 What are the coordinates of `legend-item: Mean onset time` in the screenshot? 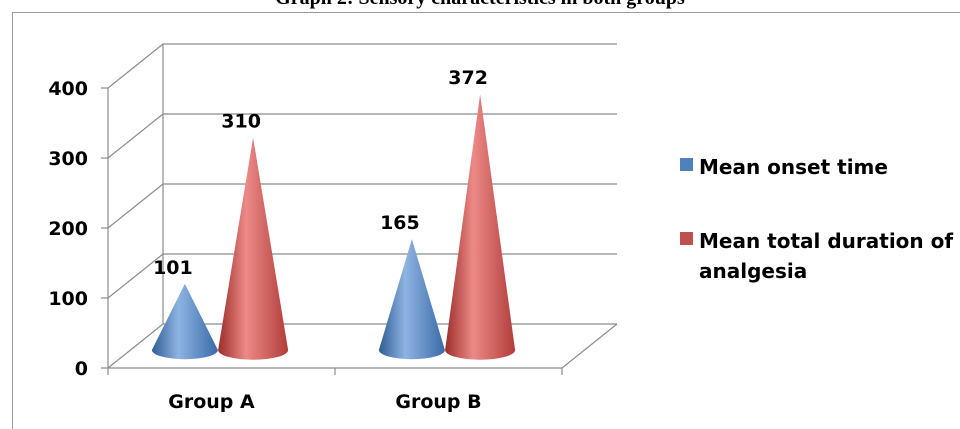 It's located at (820, 167).